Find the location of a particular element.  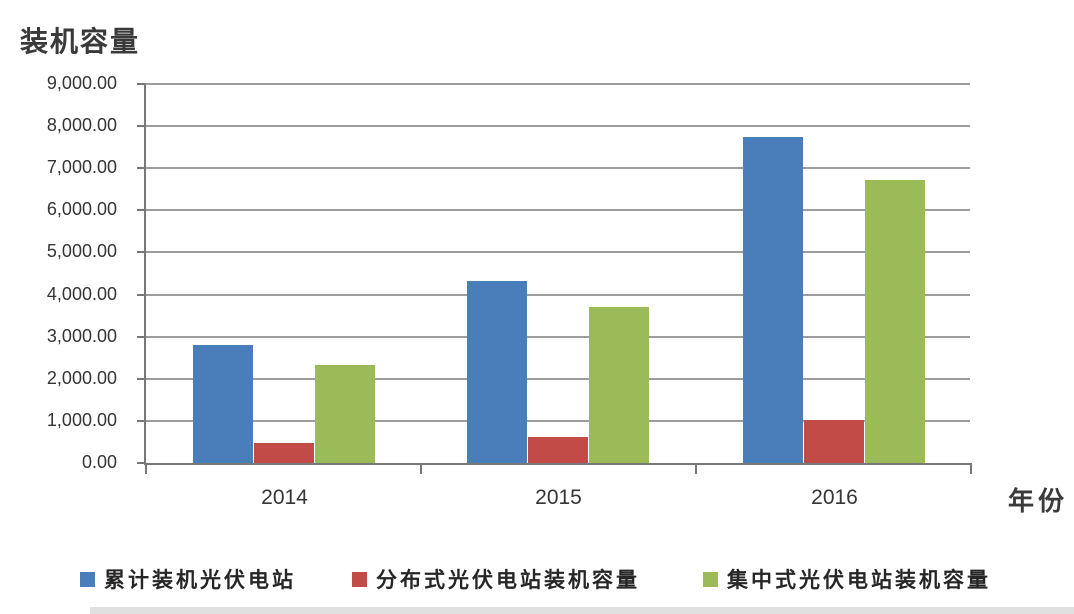

x-tick-label: 2014 is located at coordinates (284, 497).